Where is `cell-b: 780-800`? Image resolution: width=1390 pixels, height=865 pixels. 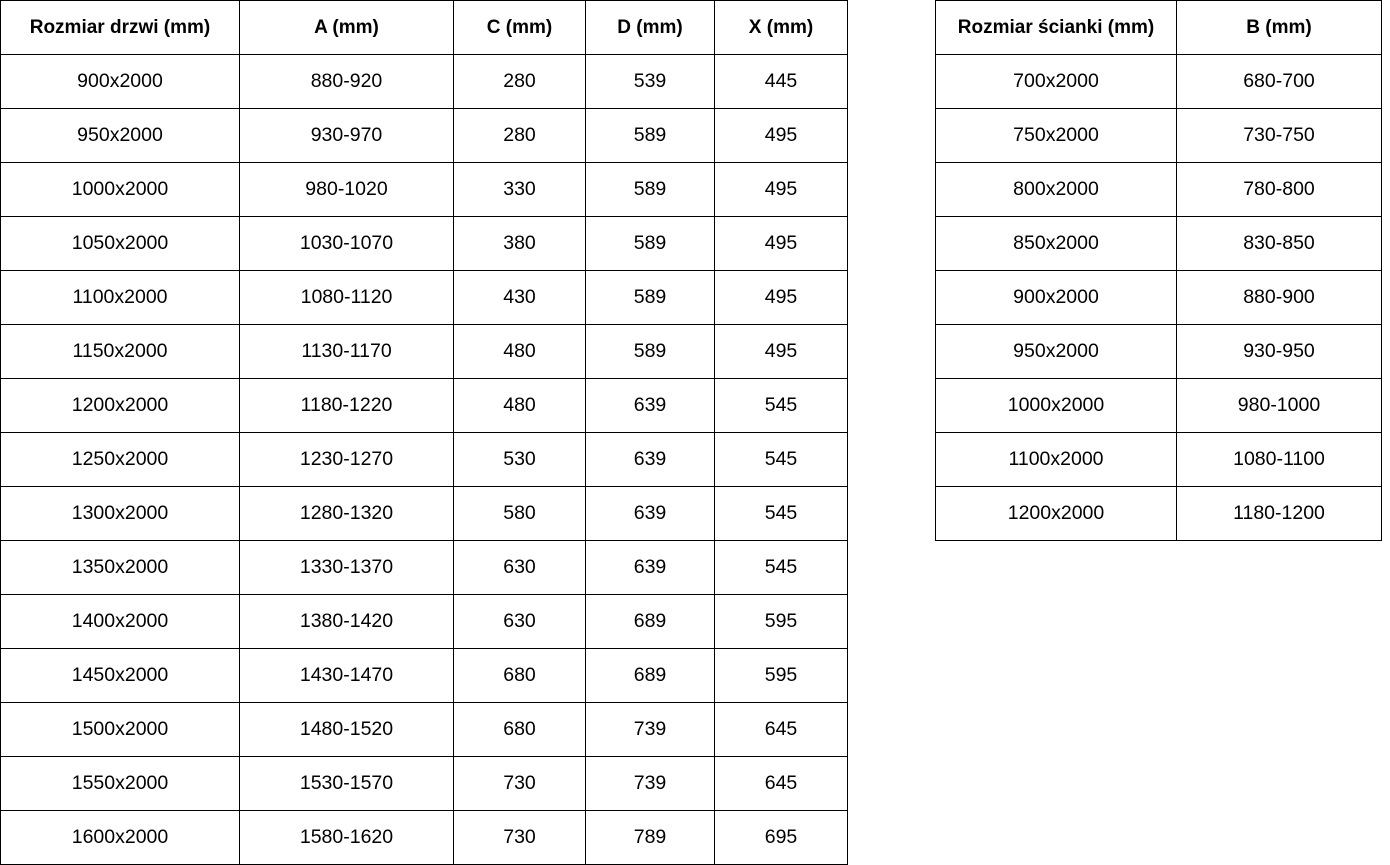 cell-b: 780-800 is located at coordinates (1279, 189).